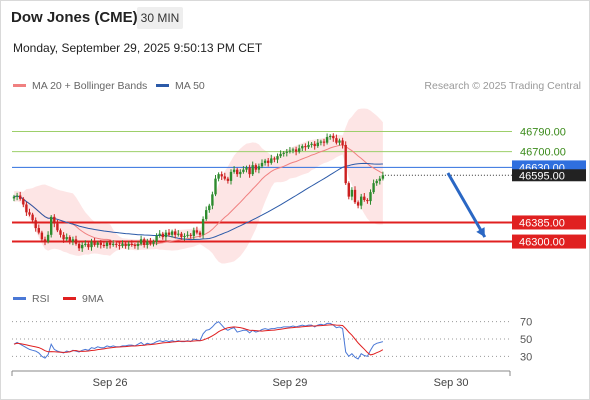 The width and height of the screenshot is (590, 400). What do you see at coordinates (542, 243) in the screenshot?
I see `level-label-4: 46300.00` at bounding box center [542, 243].